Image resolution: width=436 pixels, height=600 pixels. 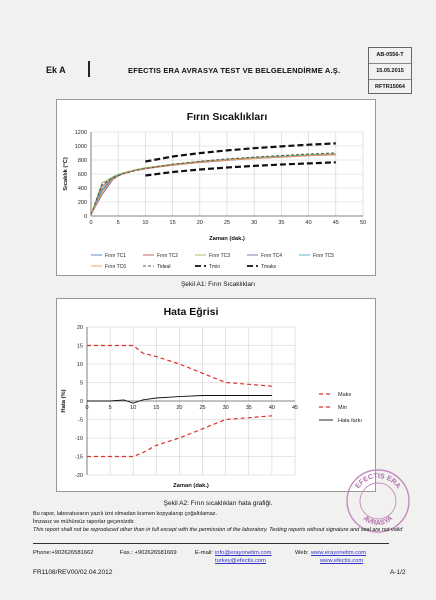 I want to click on legend-label-3: Fırın TC4, so click(x=271, y=256).